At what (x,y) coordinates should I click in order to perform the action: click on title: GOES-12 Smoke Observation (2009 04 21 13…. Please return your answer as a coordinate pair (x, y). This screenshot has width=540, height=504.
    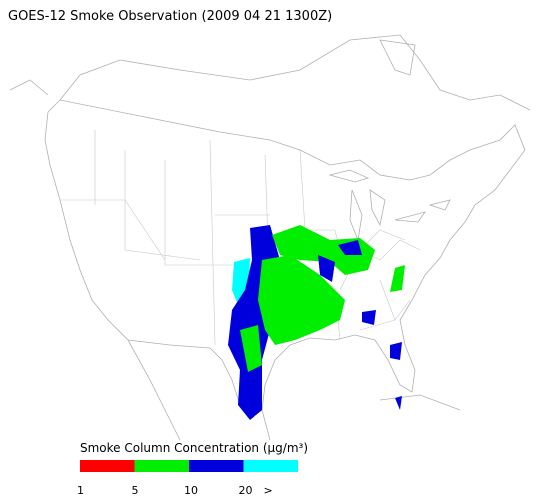
    Looking at the image, I should click on (170, 16).